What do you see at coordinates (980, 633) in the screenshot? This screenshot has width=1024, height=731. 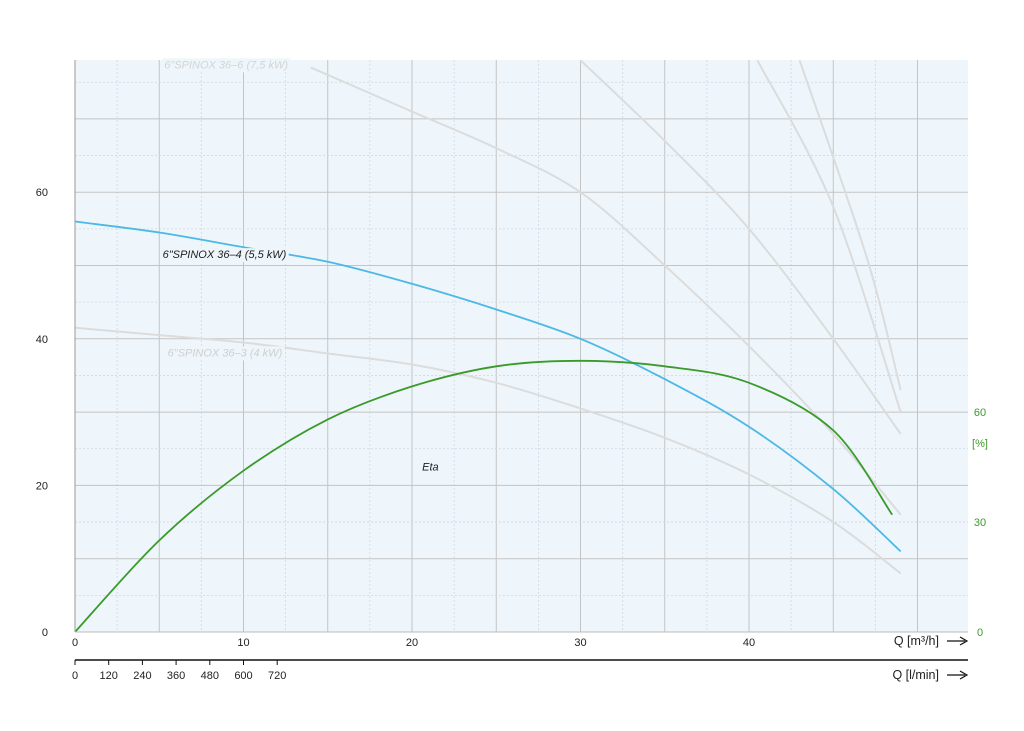 I see `eta-tick-label: 0` at bounding box center [980, 633].